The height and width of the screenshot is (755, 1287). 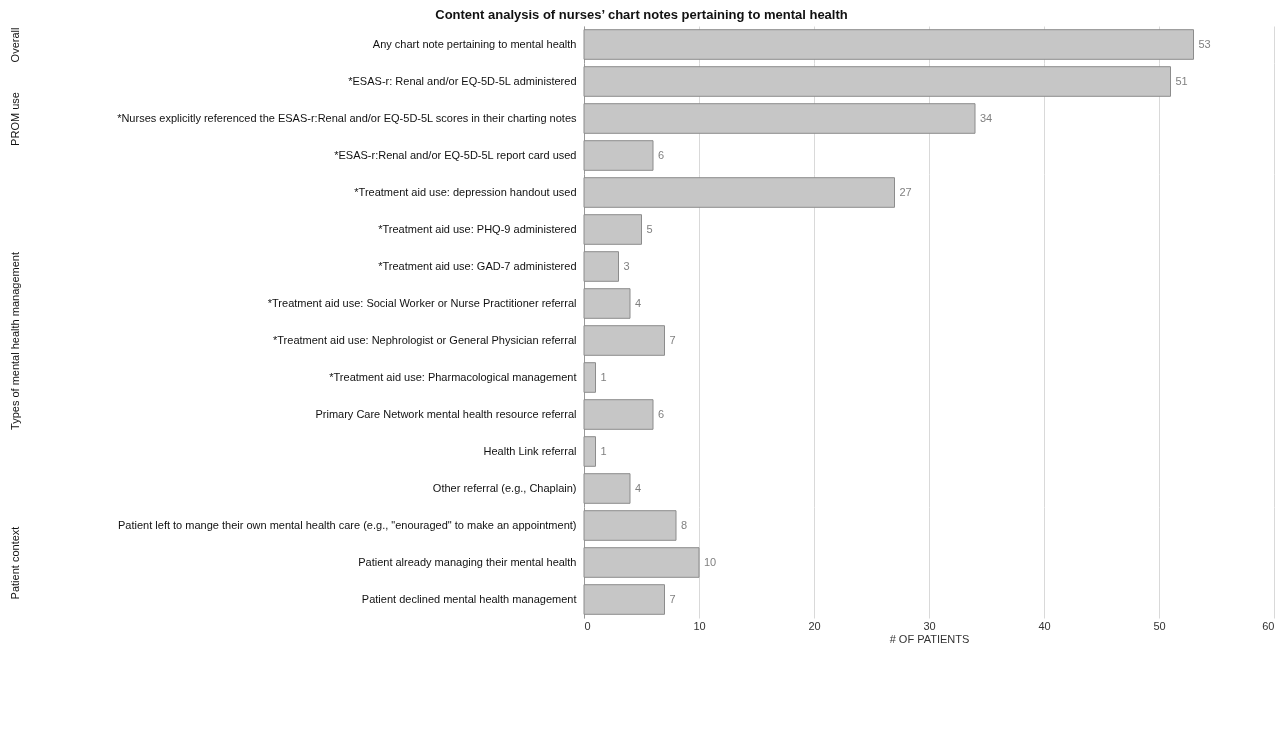 I want to click on y-tick-label: Patient declined mental health management, so click(x=469, y=598).